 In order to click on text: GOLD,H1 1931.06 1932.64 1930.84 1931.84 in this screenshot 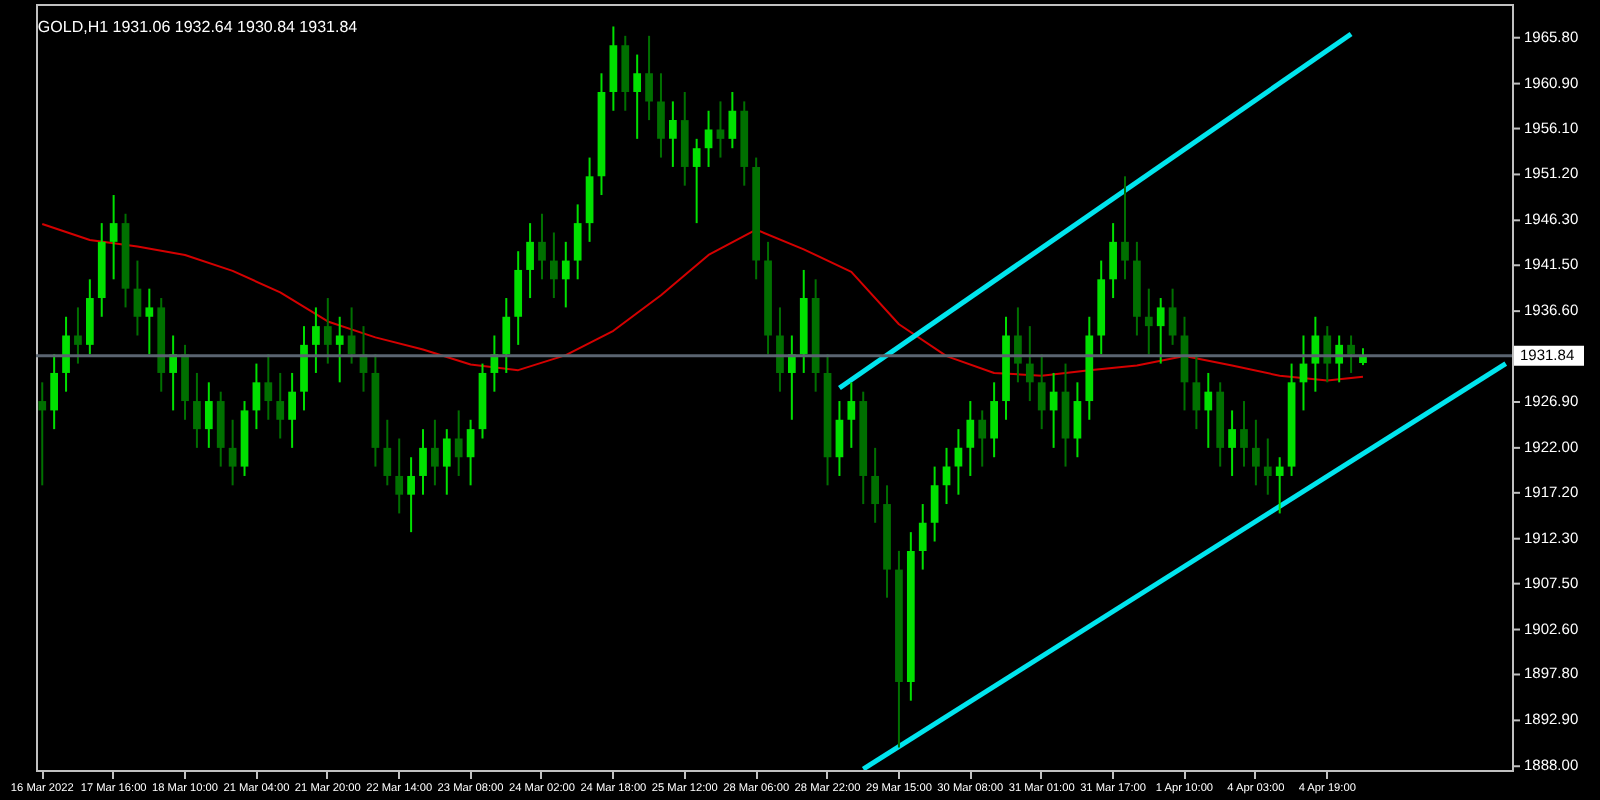, I will do `click(198, 27)`.